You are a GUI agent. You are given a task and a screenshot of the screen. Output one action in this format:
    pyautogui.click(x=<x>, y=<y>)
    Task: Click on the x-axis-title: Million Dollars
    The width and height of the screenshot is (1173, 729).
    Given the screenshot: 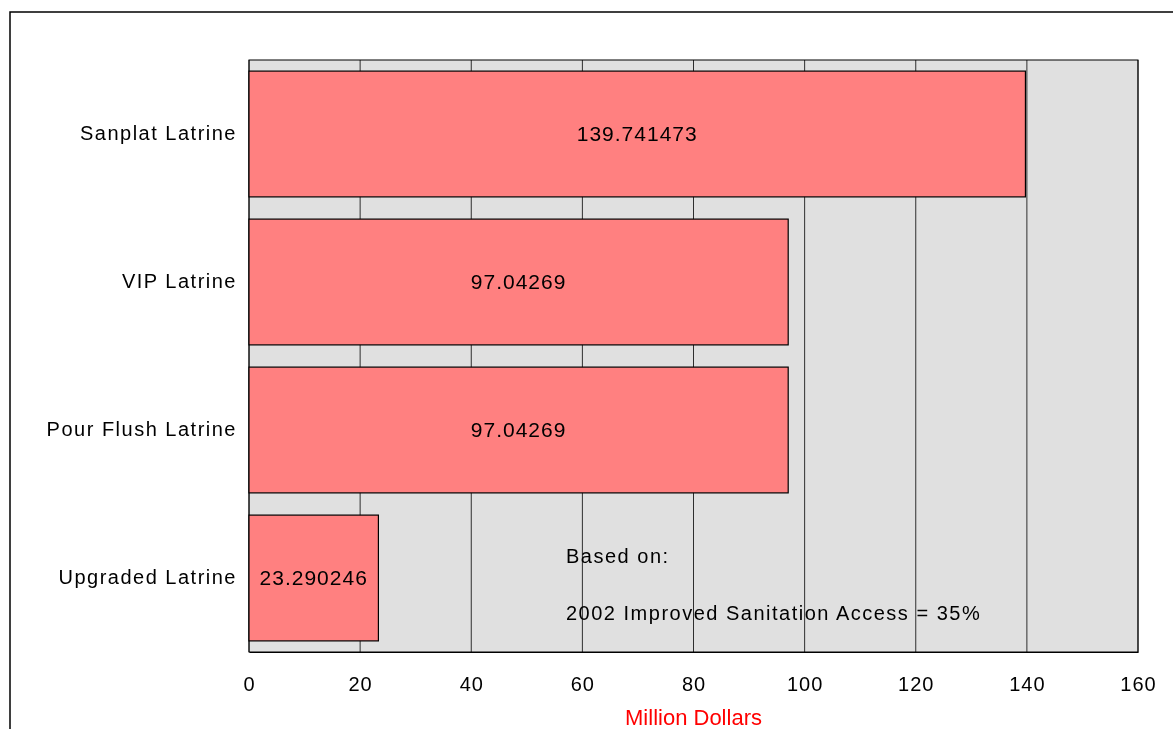 What is the action you would take?
    pyautogui.click(x=693, y=717)
    